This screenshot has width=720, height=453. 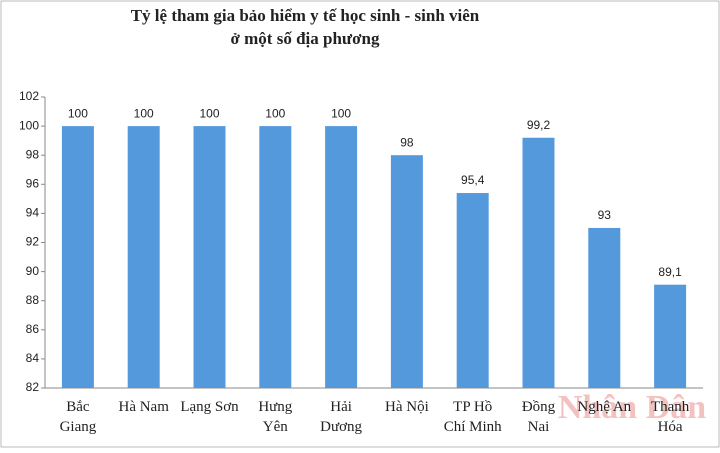 I want to click on x-tick-label: Hà Nam, so click(x=143, y=407).